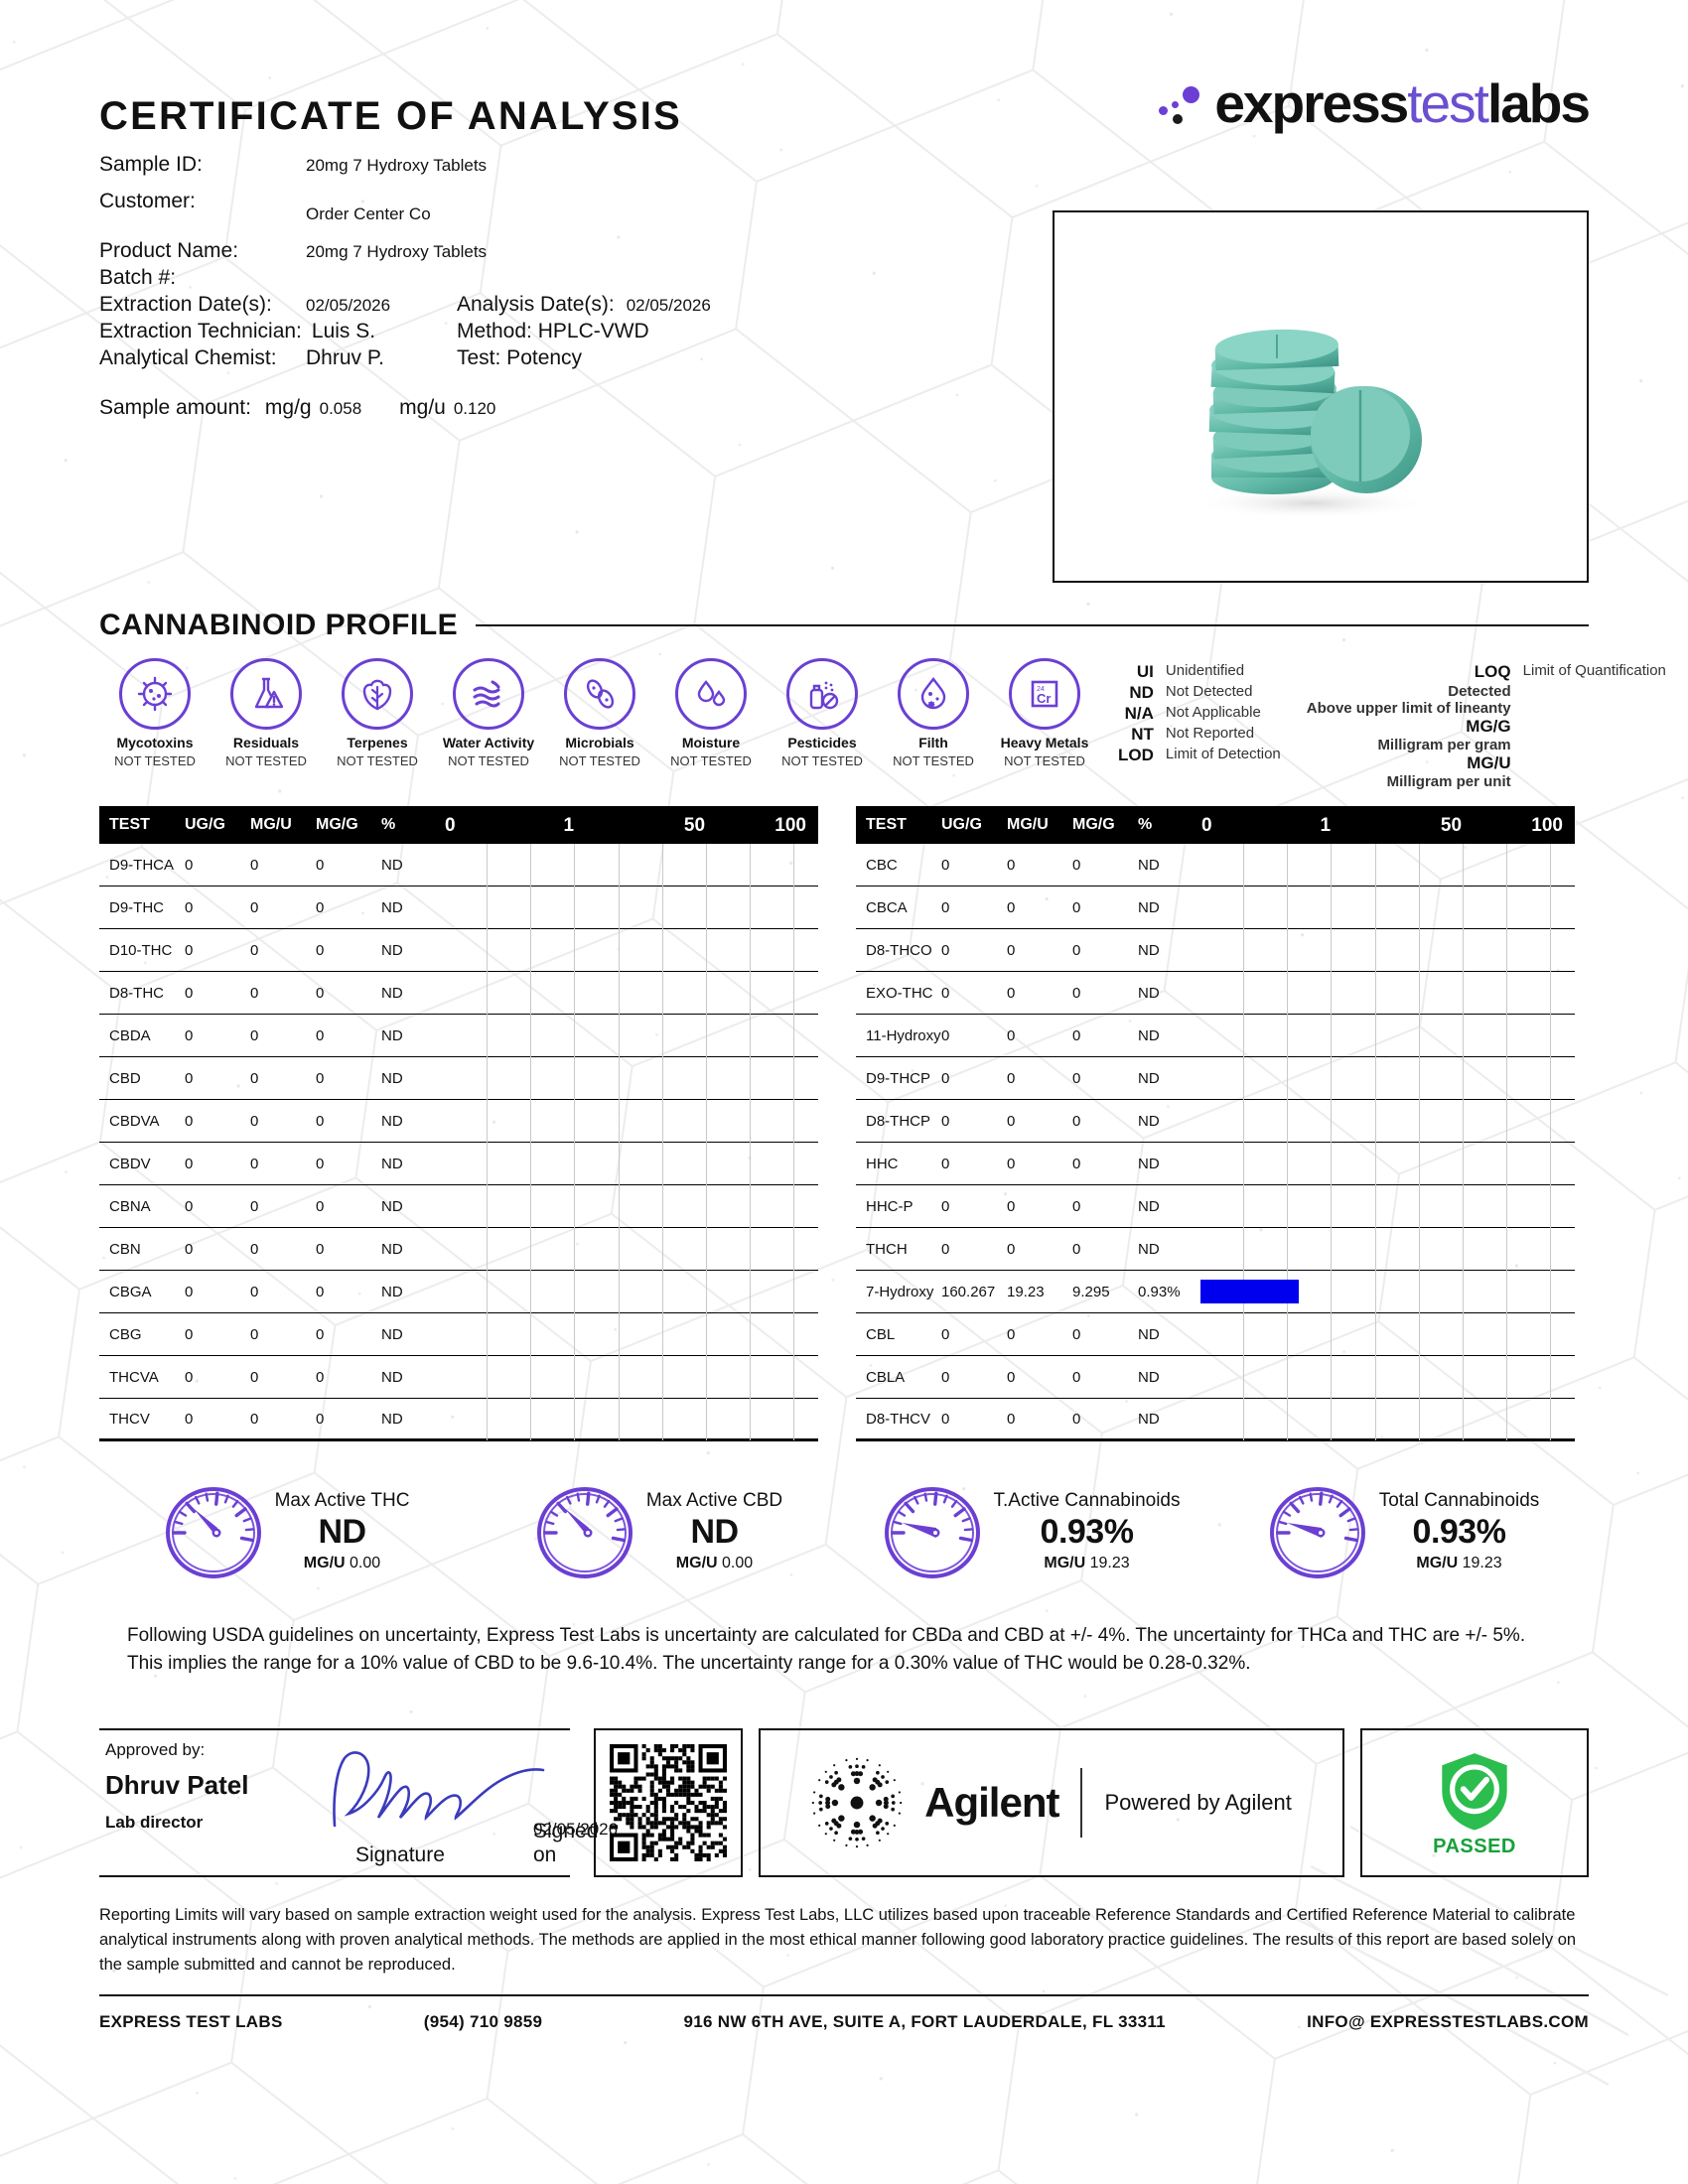 The height and width of the screenshot is (2184, 1688). Describe the element at coordinates (458, 1419) in the screenshot. I see `table-row: THCV 0 0 0 ND` at that location.